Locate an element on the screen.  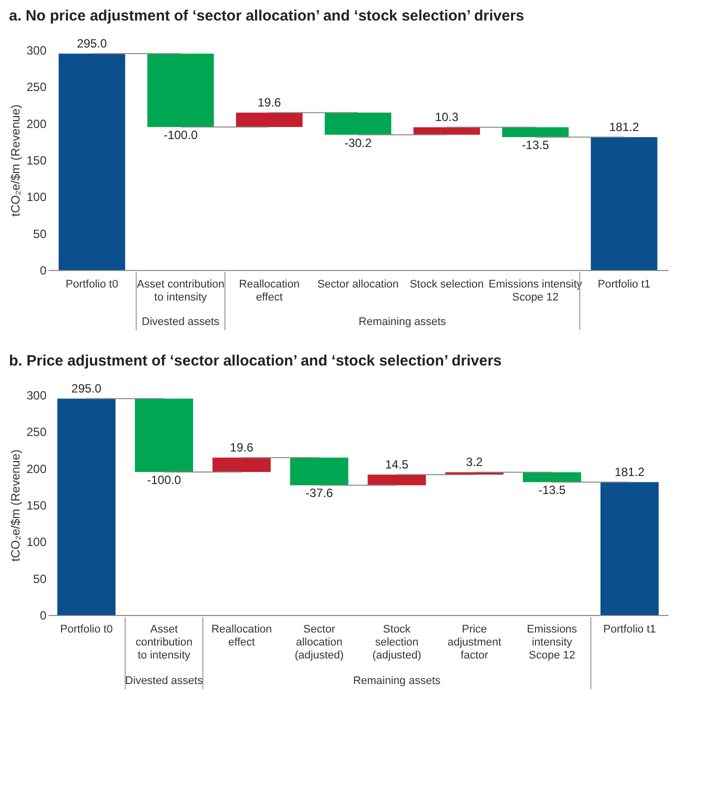
x-tick-label: Price adjustment factor is located at coordinates (474, 643).